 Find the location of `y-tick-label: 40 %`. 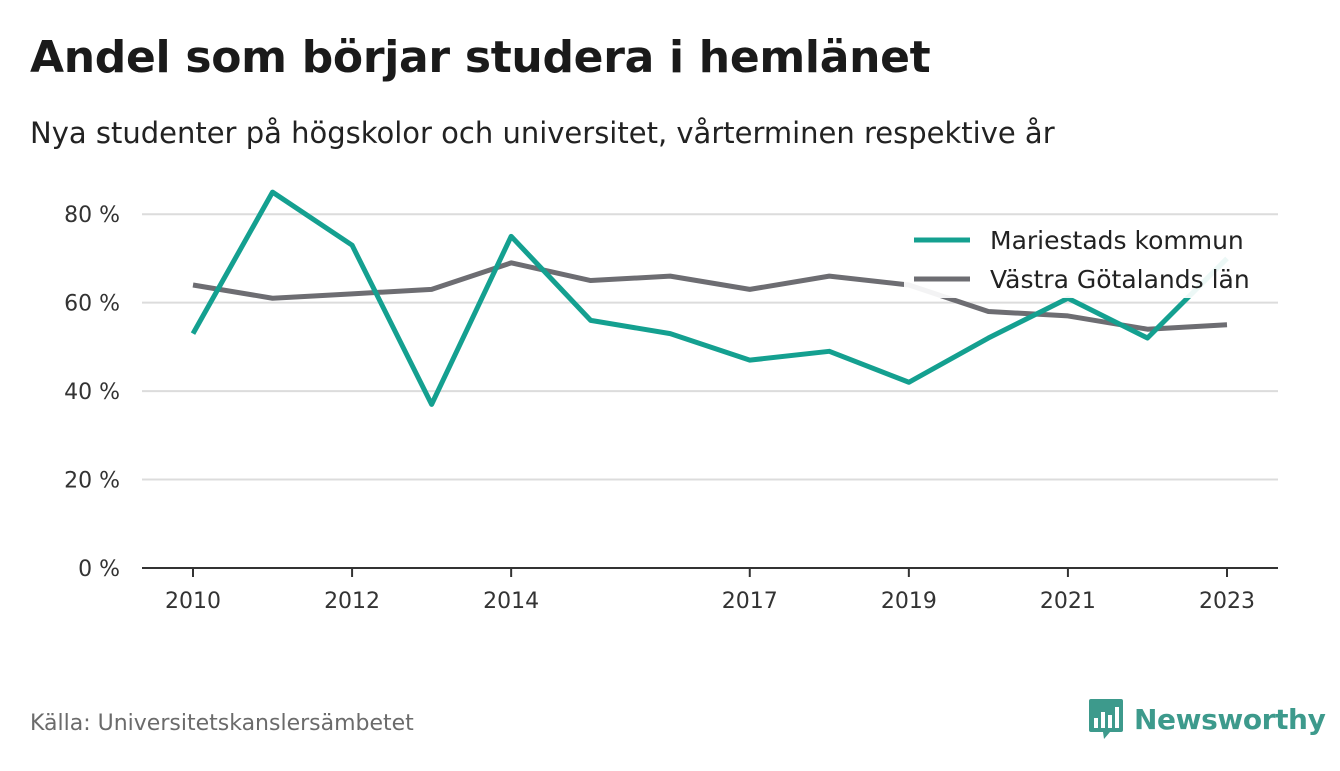

y-tick-label: 40 % is located at coordinates (92, 392).